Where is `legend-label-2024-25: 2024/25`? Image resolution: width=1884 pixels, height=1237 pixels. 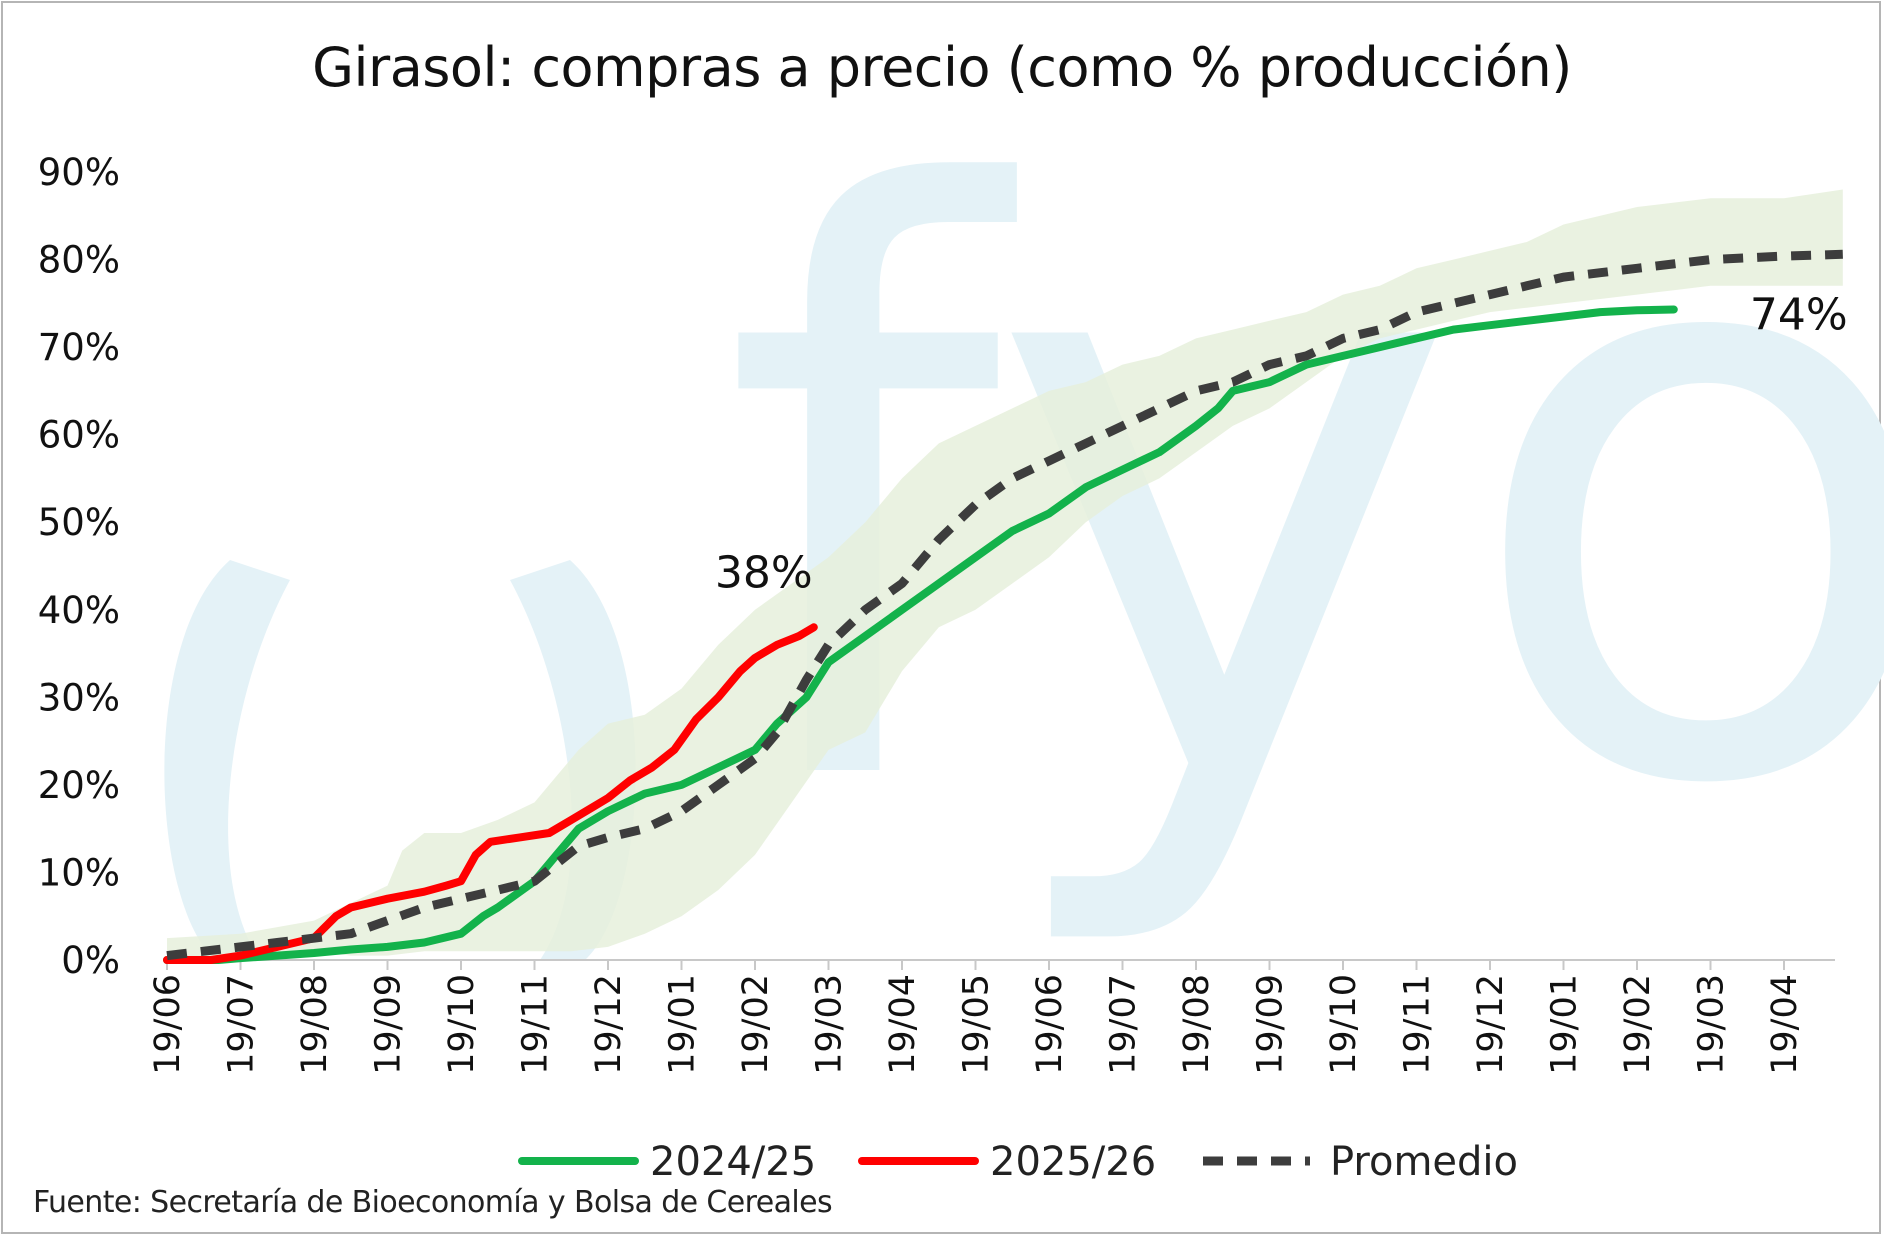
legend-label-2024-25: 2024/25 is located at coordinates (733, 1162).